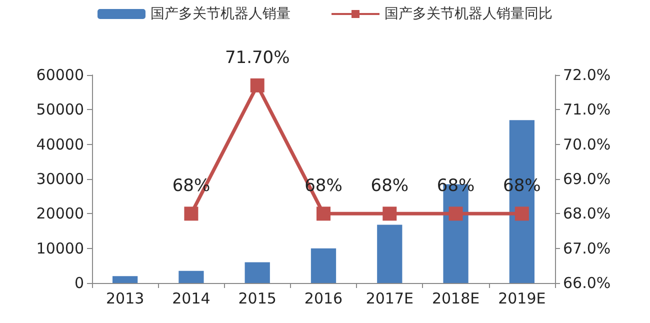 This screenshot has width=650, height=323. I want to click on y2-tick-label: 66.0%, so click(587, 283).